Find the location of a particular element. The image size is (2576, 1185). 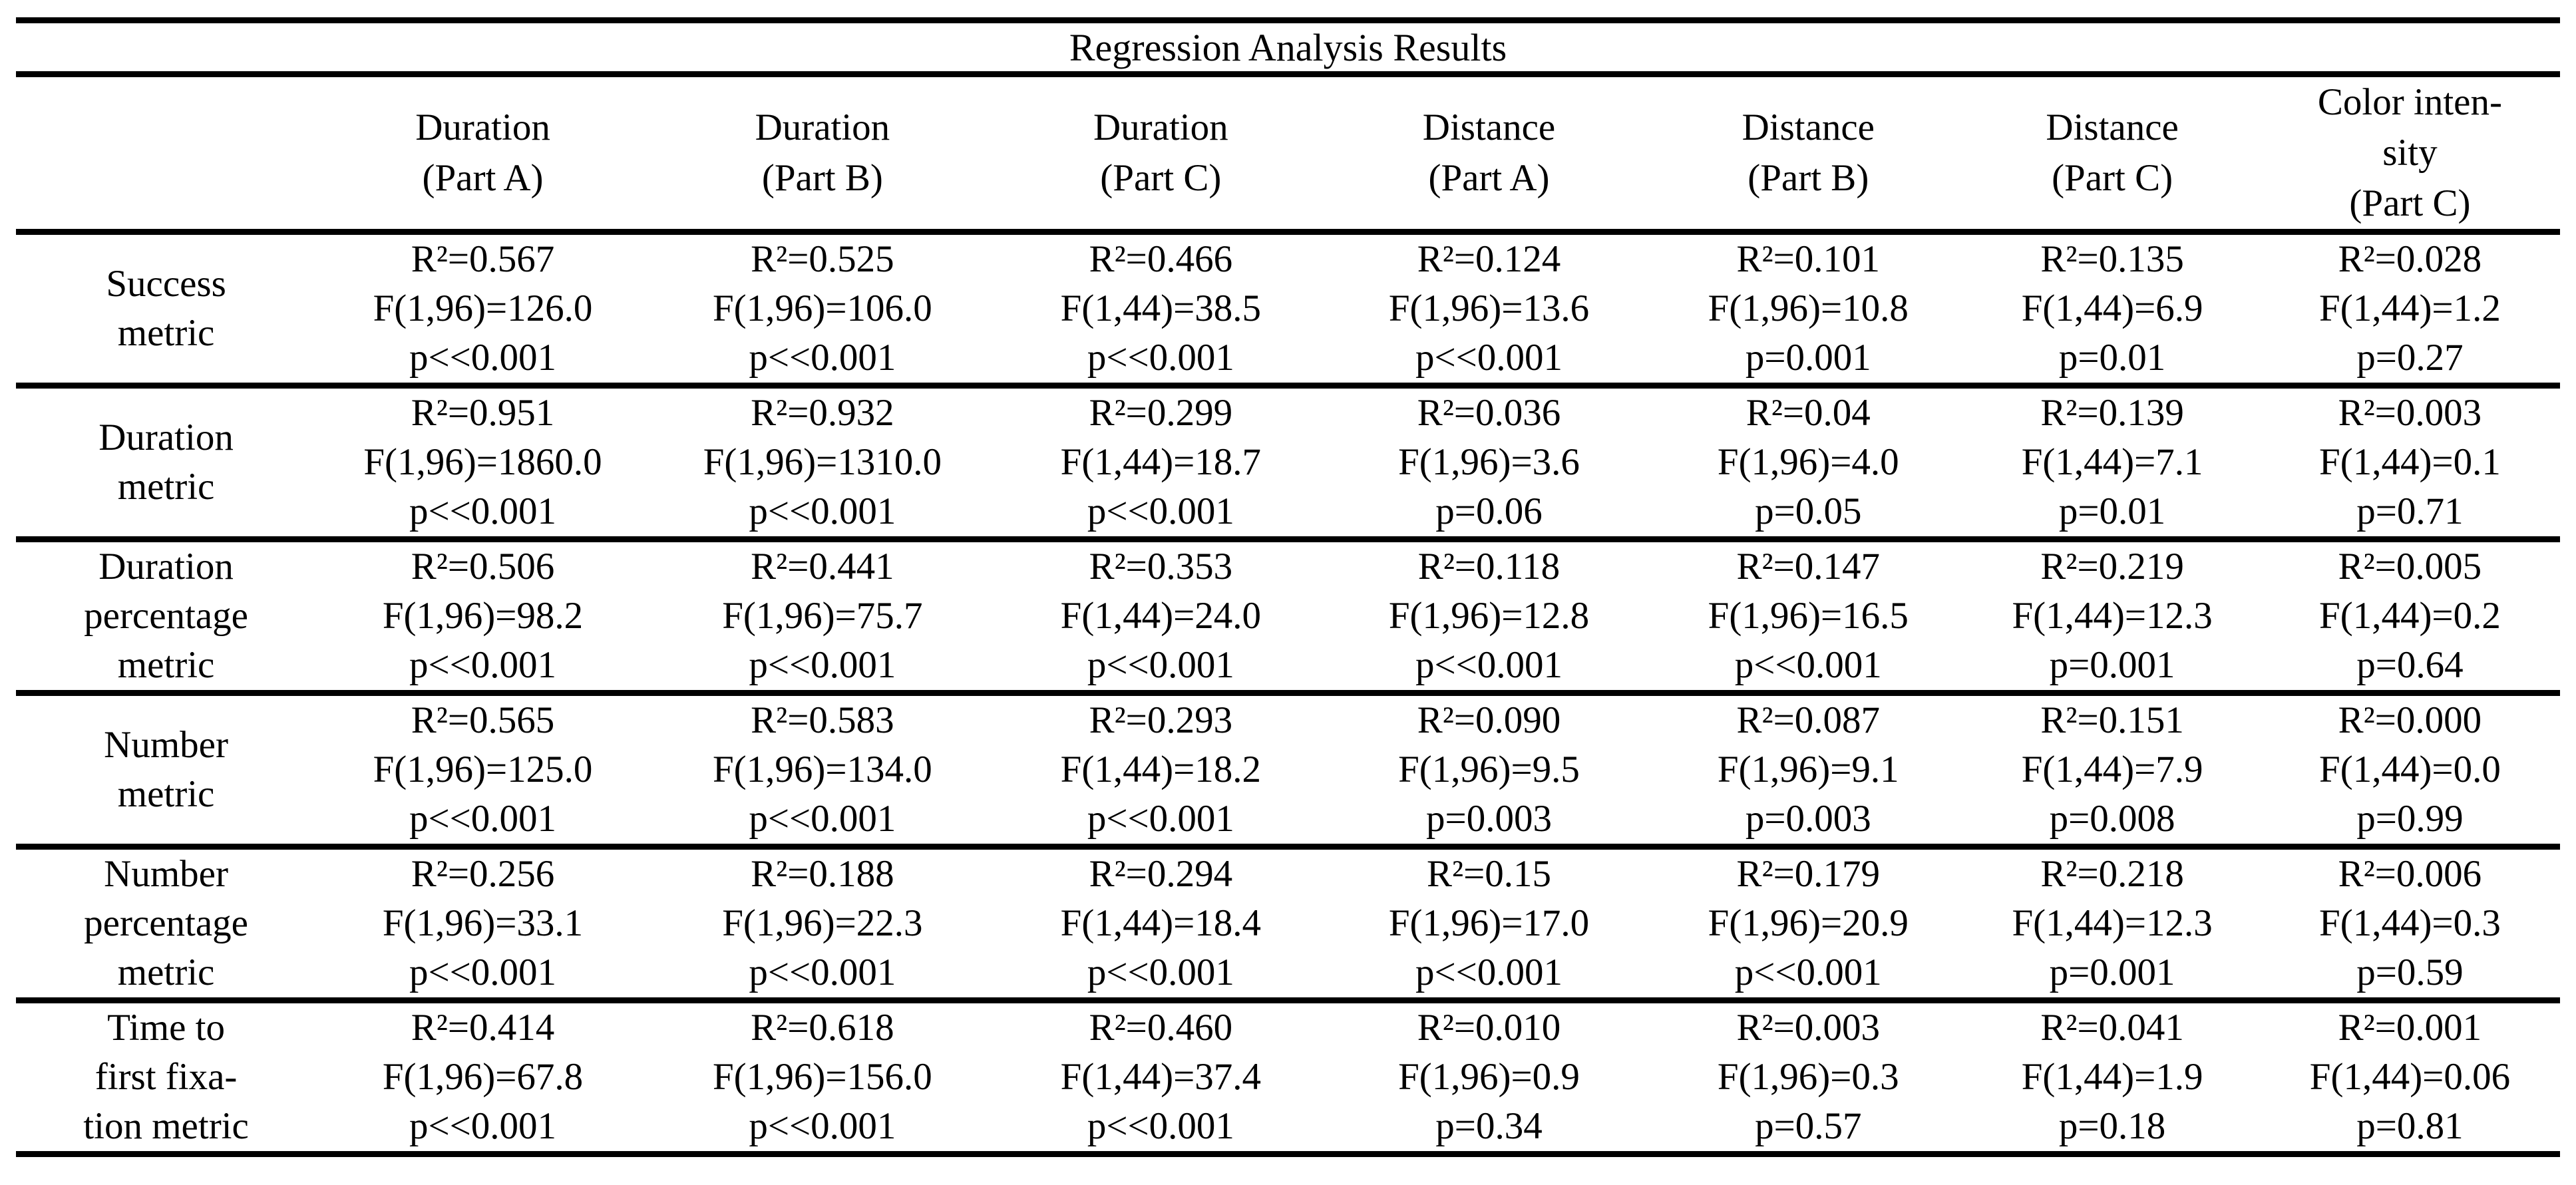

stat-f-value: F(1,96)=106.0 is located at coordinates (822, 308).